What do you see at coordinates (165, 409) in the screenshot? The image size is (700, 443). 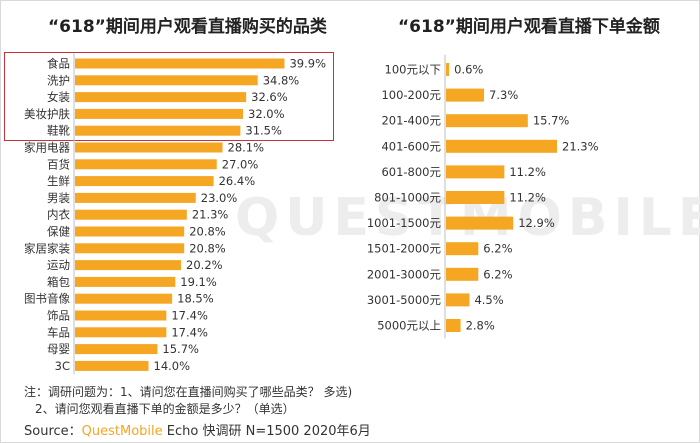 I see `footnote-line-2: 2、请问您观看直播下单的金额是多少？（单选）` at bounding box center [165, 409].